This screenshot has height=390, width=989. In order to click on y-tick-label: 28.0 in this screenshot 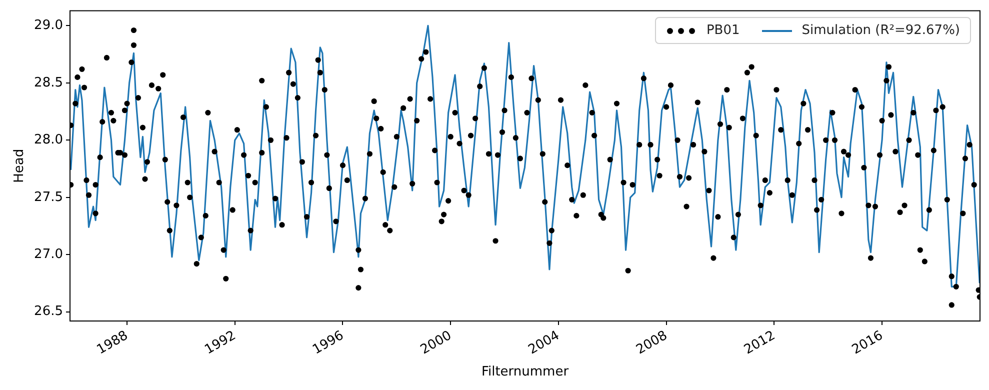, I will do `click(48, 140)`.